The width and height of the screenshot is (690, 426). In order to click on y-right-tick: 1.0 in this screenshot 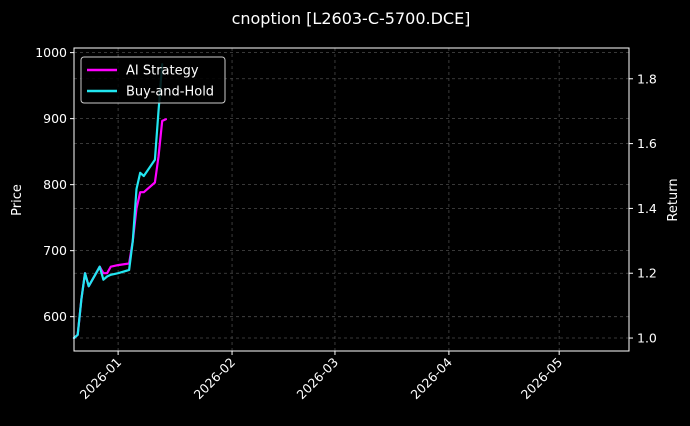, I will do `click(643, 338)`.